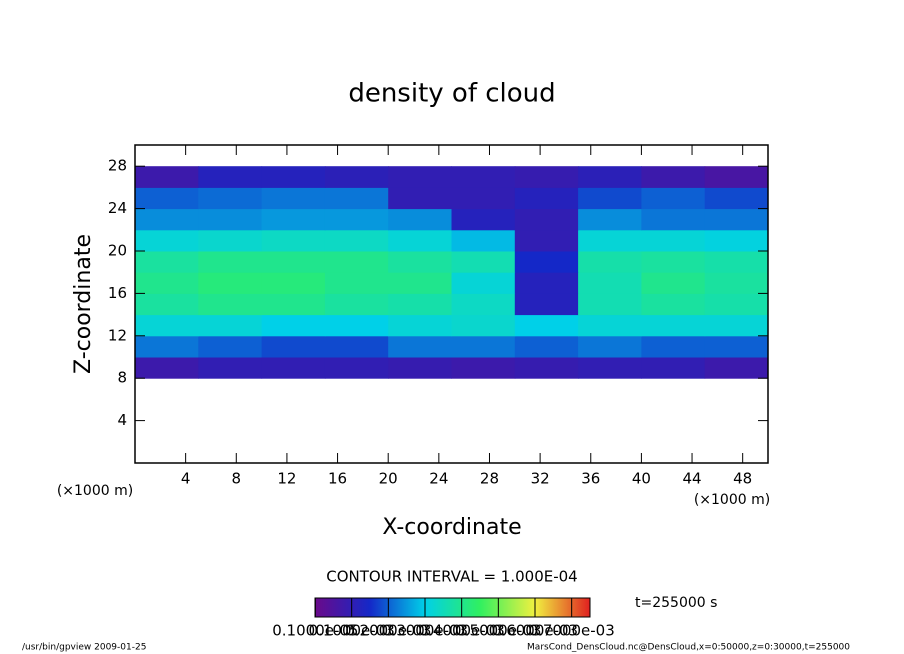 The image size is (904, 654). I want to click on x-tick-label: 24, so click(438, 479).